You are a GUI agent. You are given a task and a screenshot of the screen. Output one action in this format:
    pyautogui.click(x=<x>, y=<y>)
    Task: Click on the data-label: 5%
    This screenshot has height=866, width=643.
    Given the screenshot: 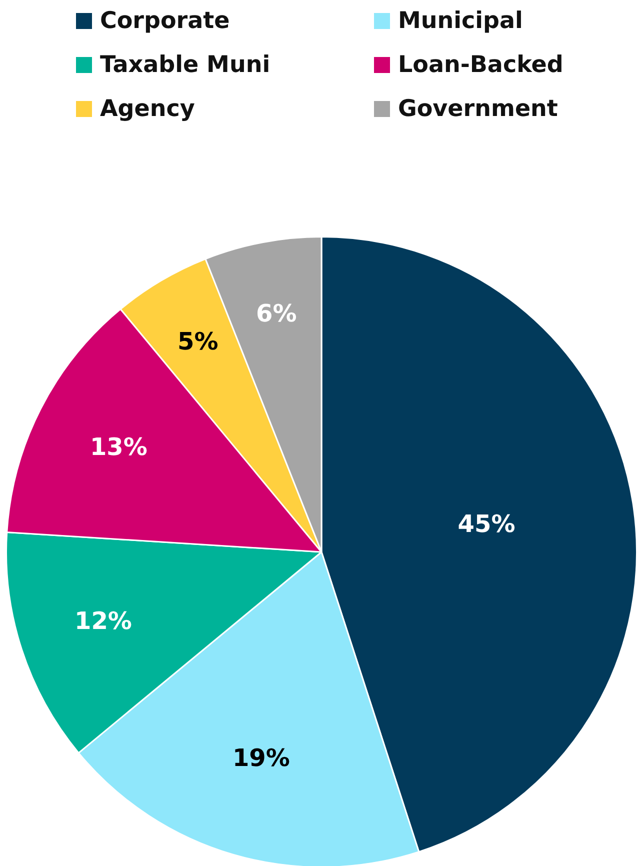 What is the action you would take?
    pyautogui.click(x=198, y=341)
    